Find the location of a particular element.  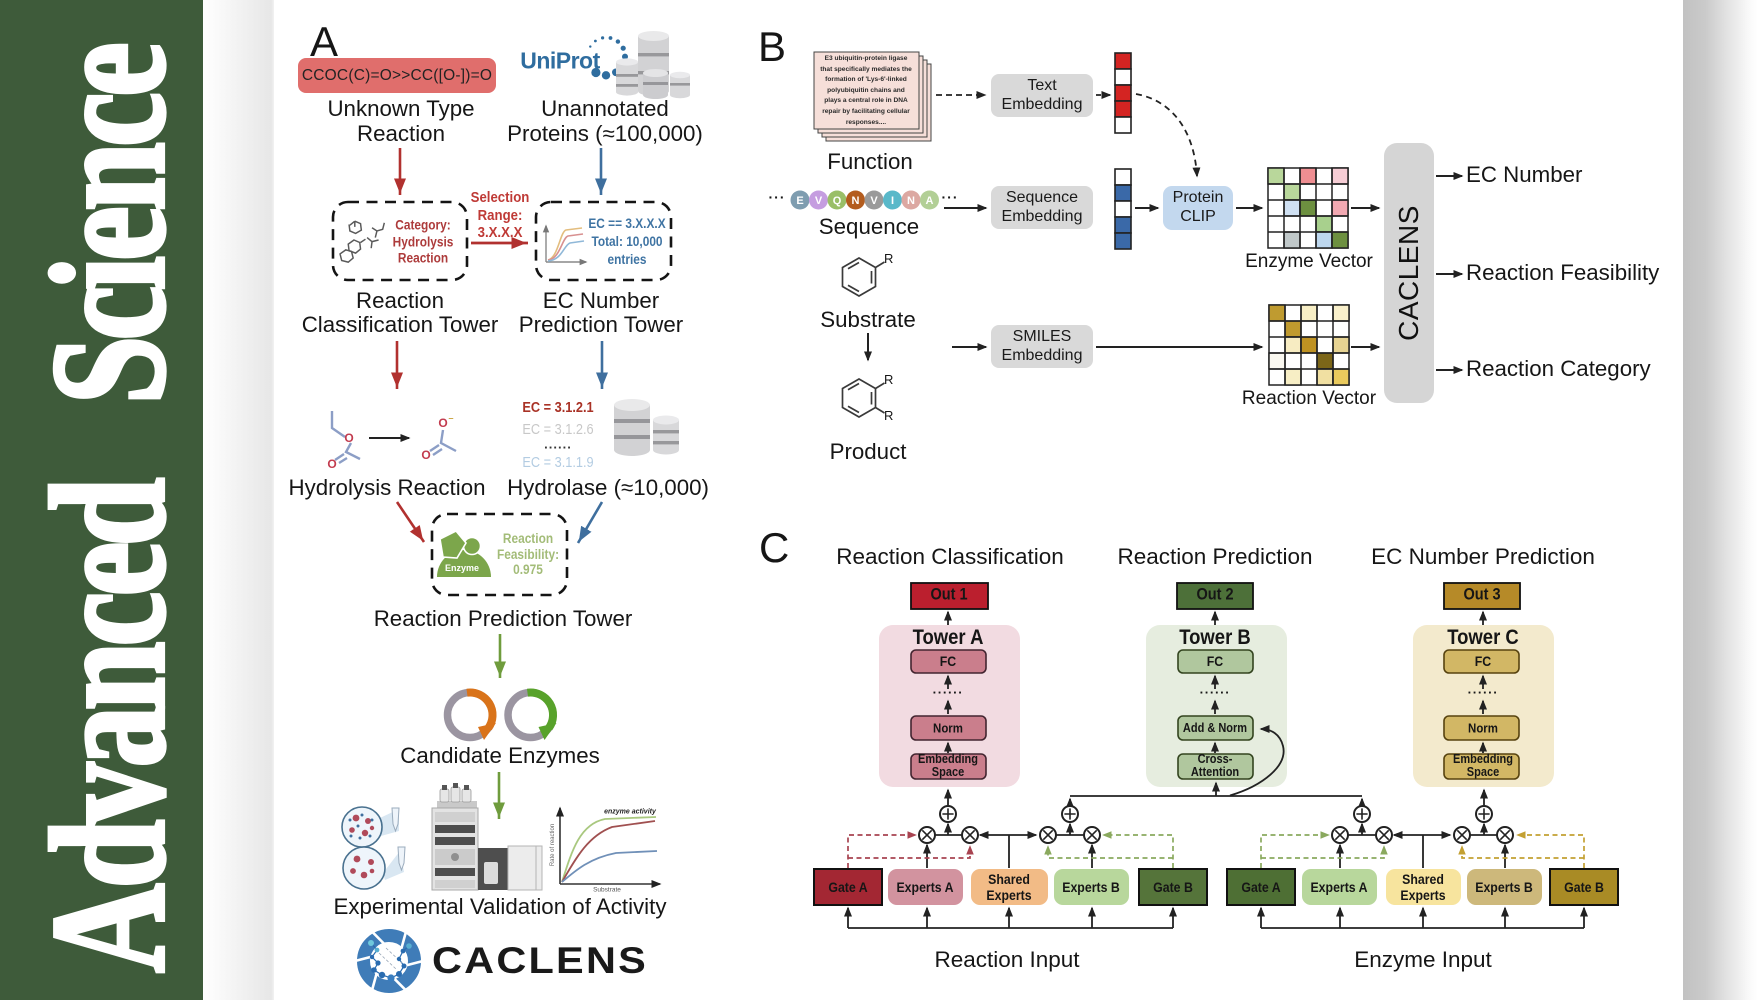

svg-text: Q is located at coordinates (837, 201).